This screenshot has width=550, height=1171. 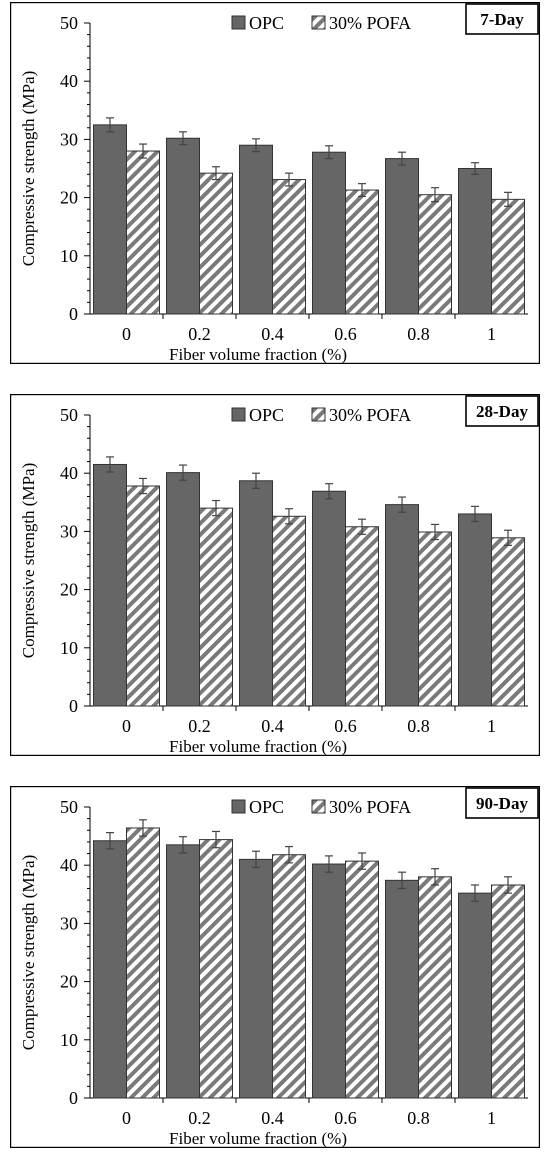 I want to click on day-label: 90-Day, so click(x=502, y=803).